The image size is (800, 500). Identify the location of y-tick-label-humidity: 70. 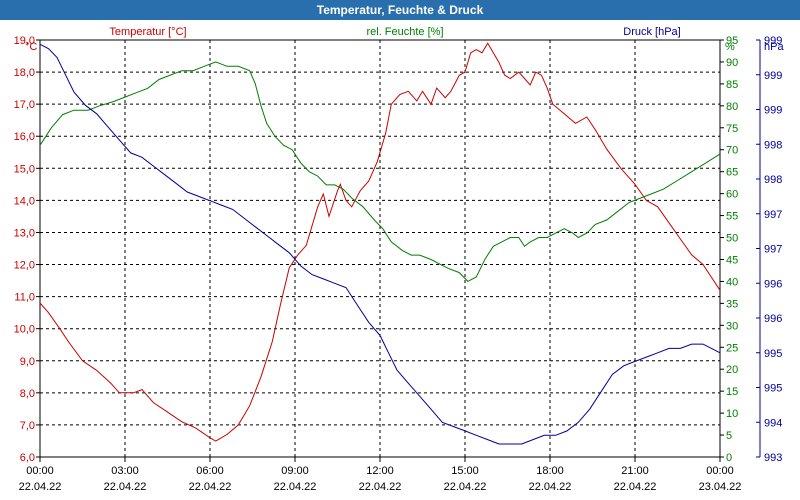
(732, 151).